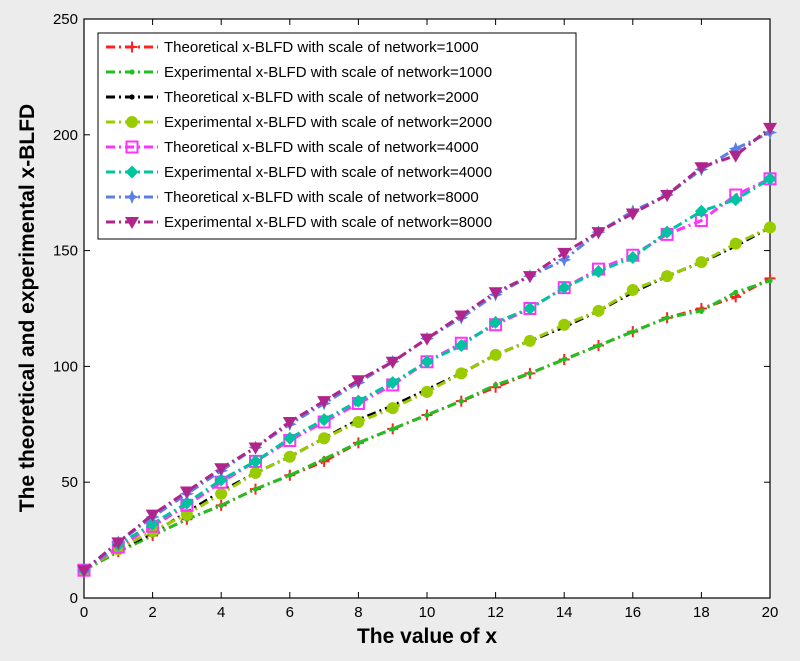  What do you see at coordinates (427, 636) in the screenshot?
I see `x-axis-title: The value of x` at bounding box center [427, 636].